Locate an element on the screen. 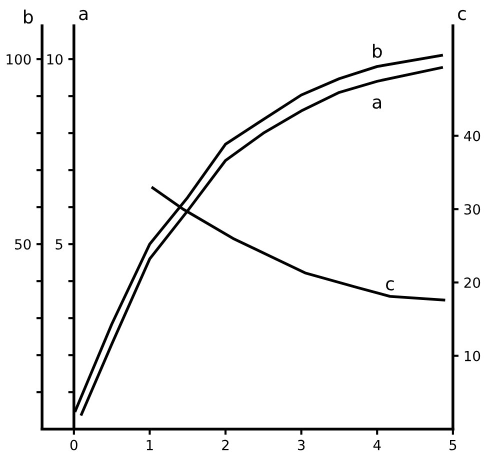  x-tick-label: 2 is located at coordinates (225, 445).